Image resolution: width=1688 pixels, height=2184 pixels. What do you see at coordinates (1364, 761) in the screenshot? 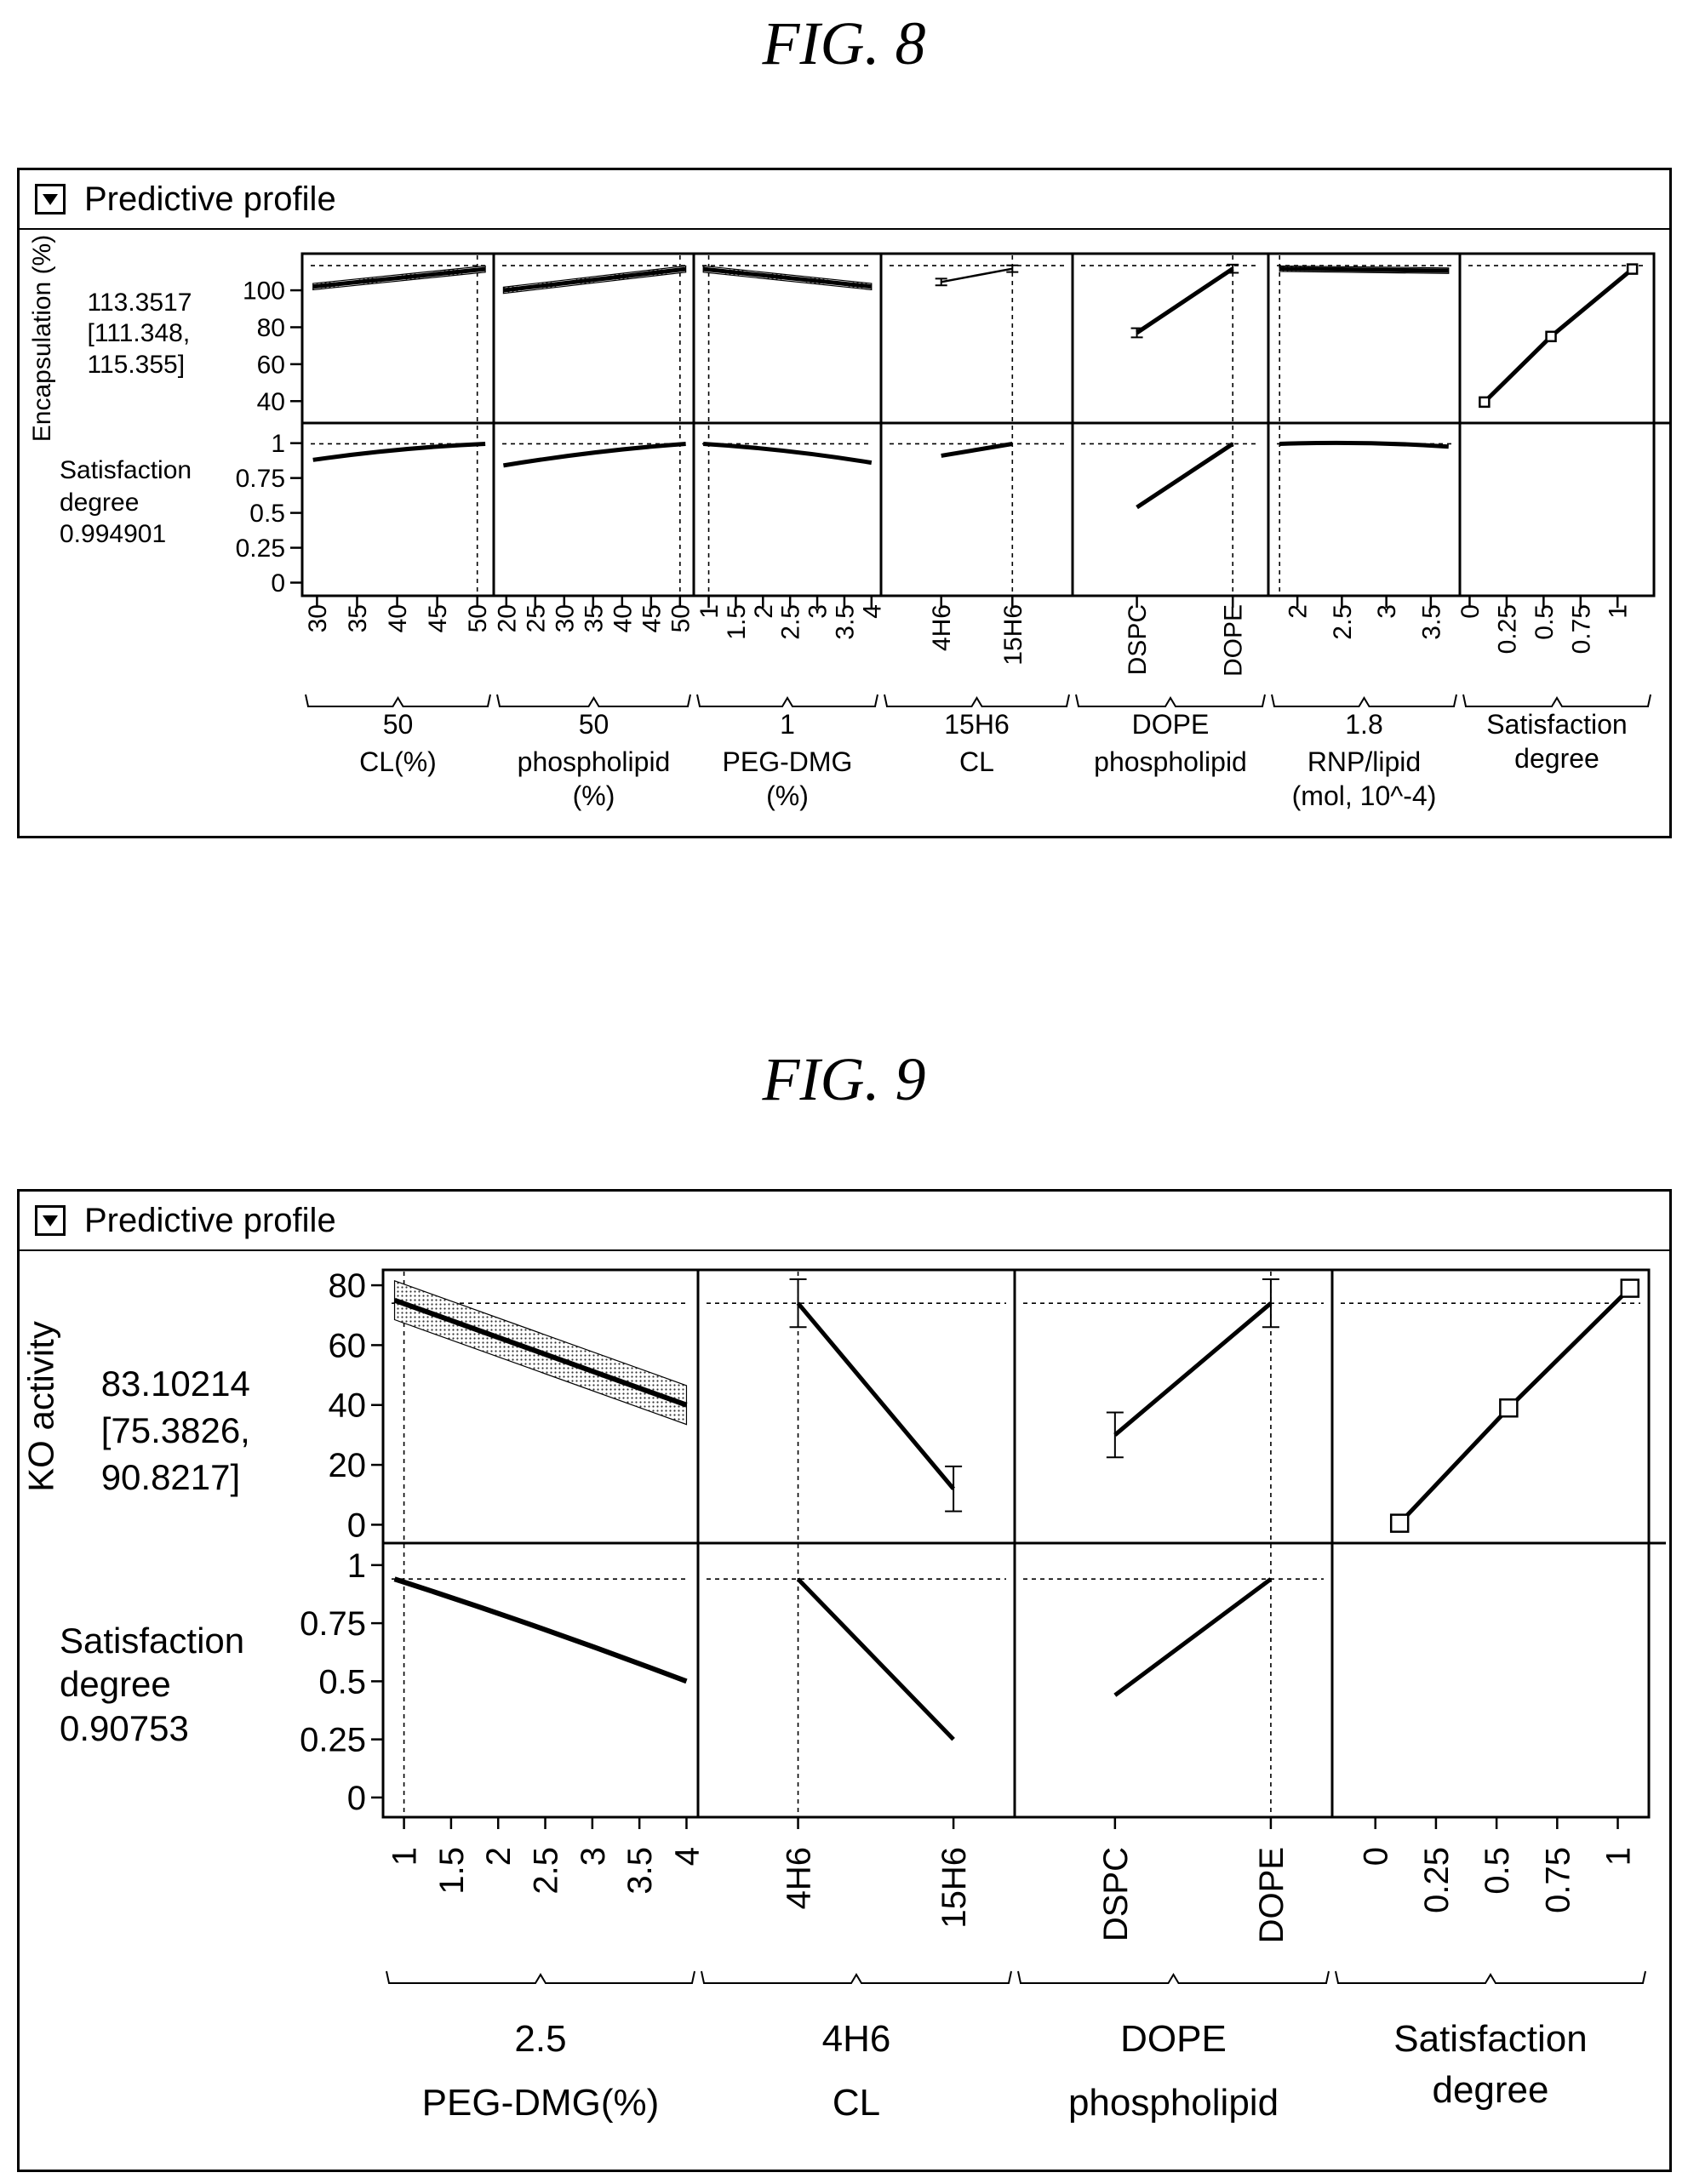
I see `factor-name: RNP/lipid` at bounding box center [1364, 761].